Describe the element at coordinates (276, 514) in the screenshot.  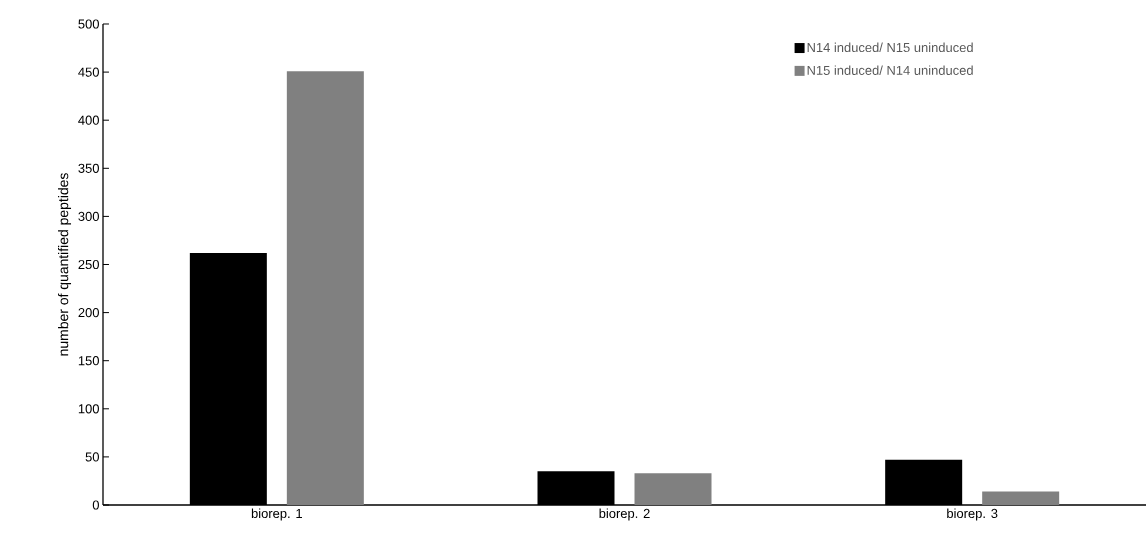
I see `x-tick-label: biorep. 1` at that location.